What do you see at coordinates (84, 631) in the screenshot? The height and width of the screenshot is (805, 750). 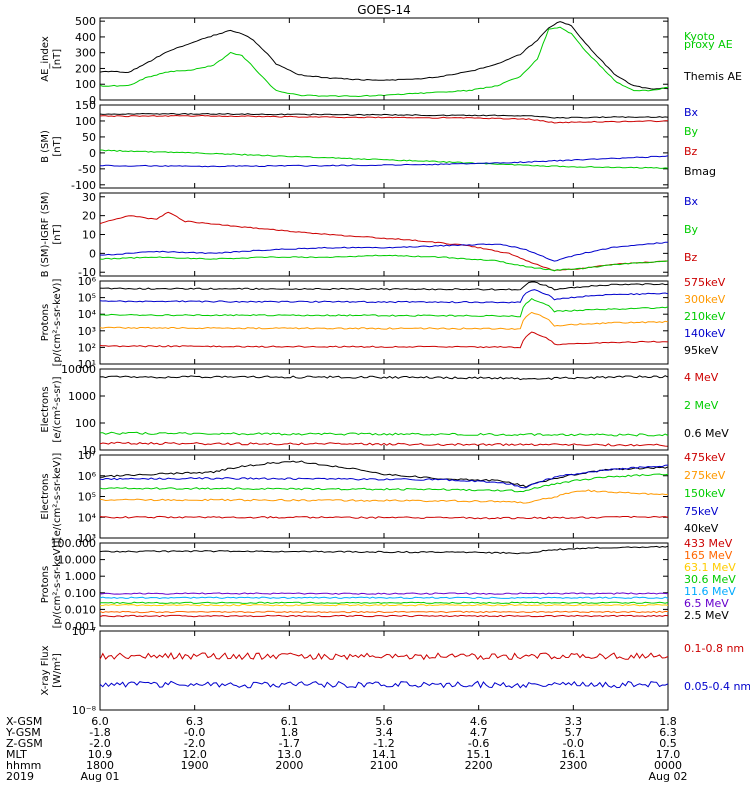 I see `y-tick-label-xray: 10⁻⁷` at bounding box center [84, 631].